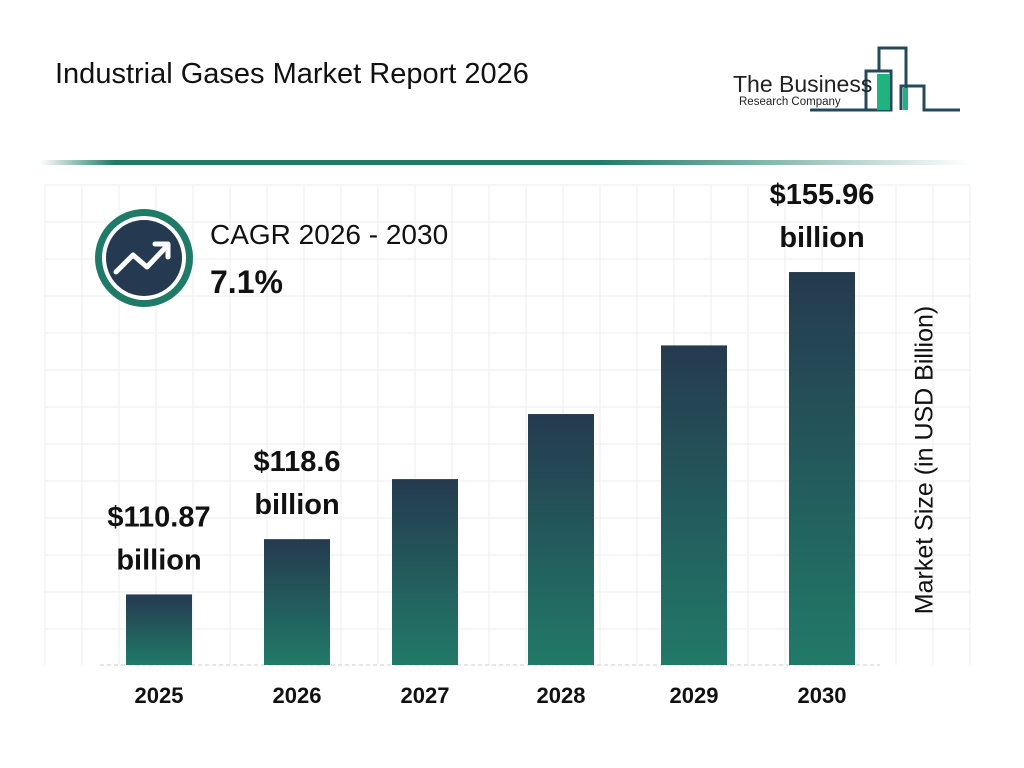 The height and width of the screenshot is (768, 1024). Describe the element at coordinates (158, 517) in the screenshot. I see `data-label-value: $110.87` at that location.